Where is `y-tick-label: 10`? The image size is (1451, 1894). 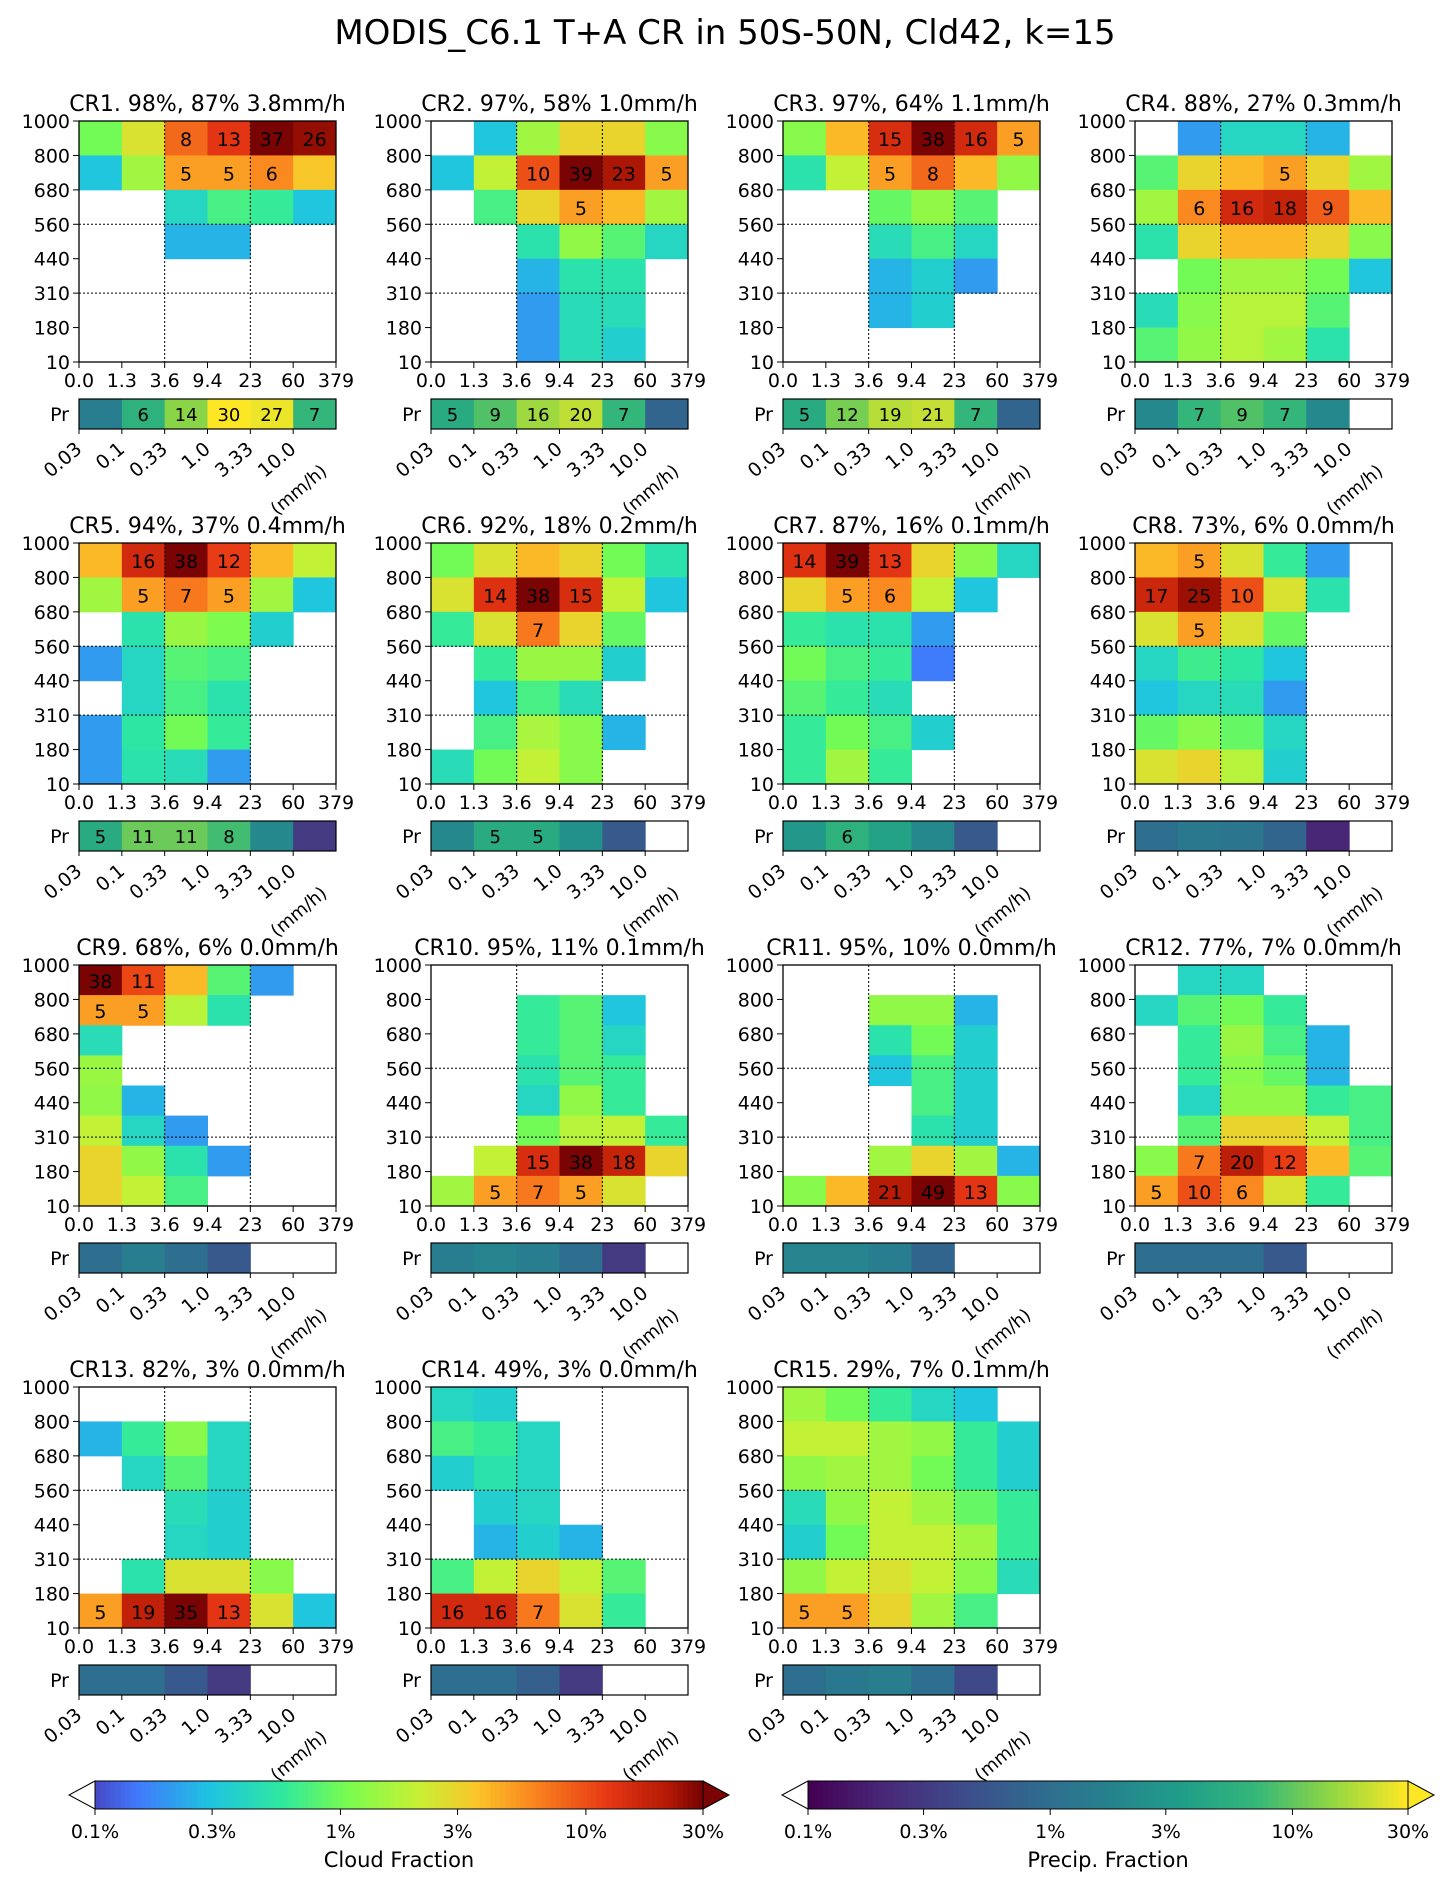 y-tick-label: 10 is located at coordinates (58, 785).